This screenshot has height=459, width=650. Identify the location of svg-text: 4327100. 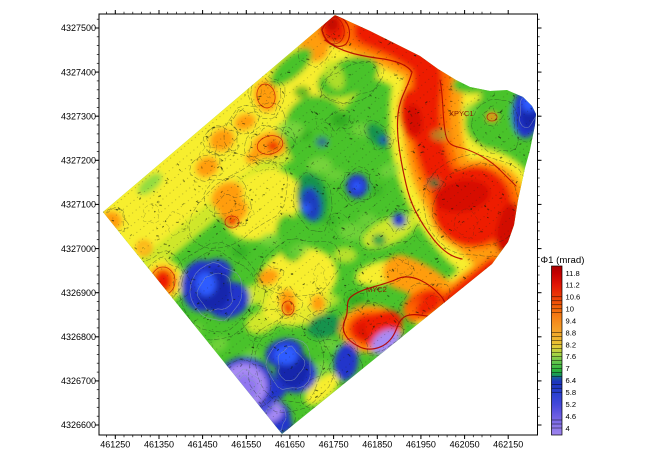
(78, 205).